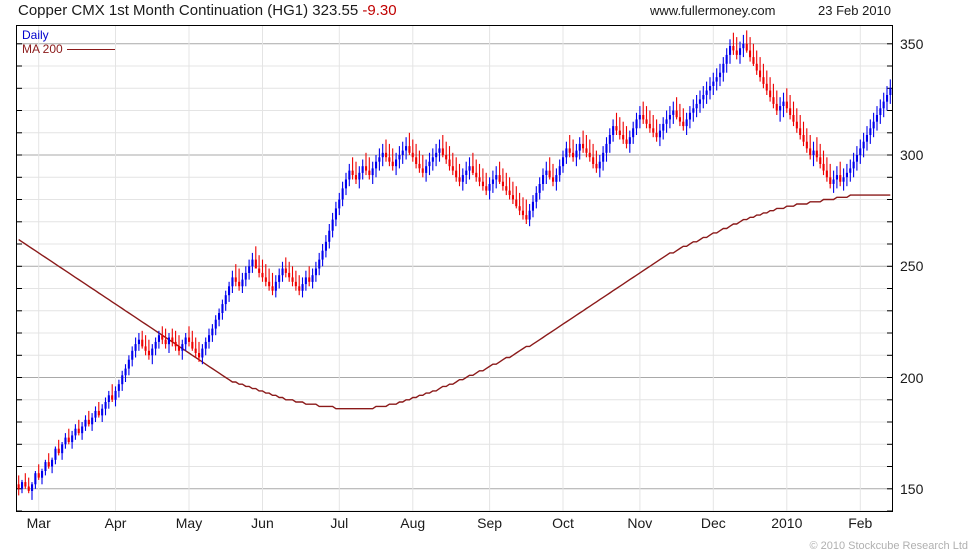 Image resolution: width=980 pixels, height=560 pixels. Describe the element at coordinates (189, 523) in the screenshot. I see `x-axis-tick-label: May` at that location.